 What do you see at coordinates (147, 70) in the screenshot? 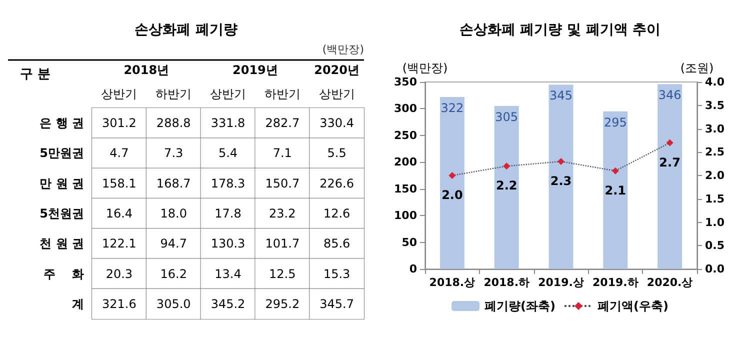
I see `text: 2018년` at bounding box center [147, 70].